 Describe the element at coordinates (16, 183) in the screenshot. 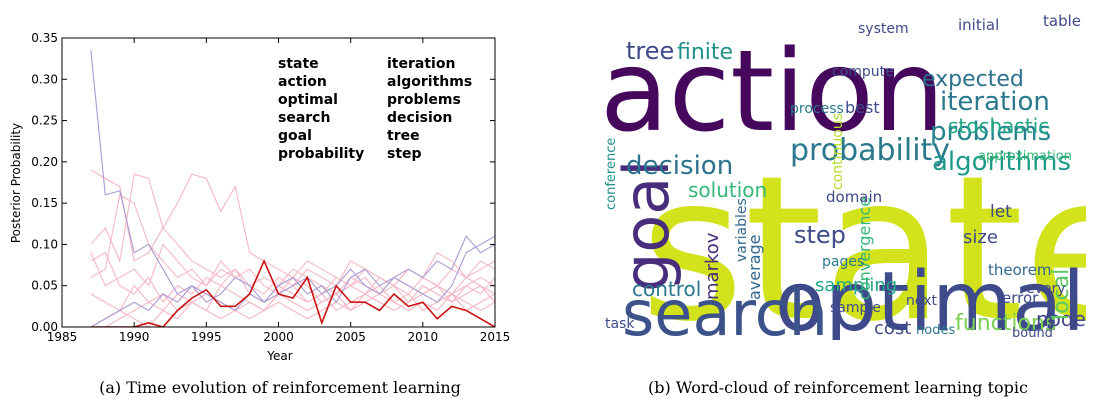

I see `y-axis-label: Posterior Probability` at that location.